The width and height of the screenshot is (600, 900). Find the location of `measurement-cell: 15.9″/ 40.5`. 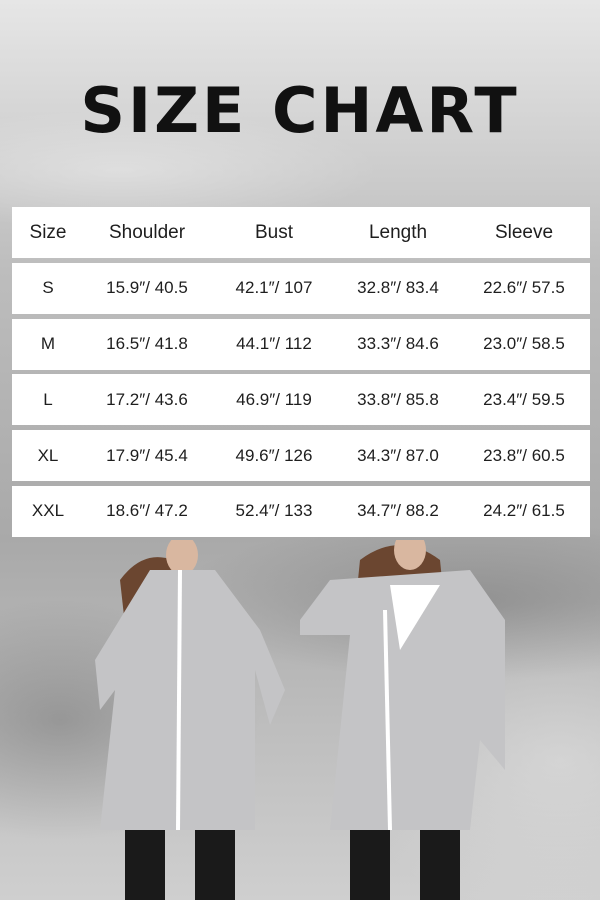

measurement-cell: 15.9″/ 40.5 is located at coordinates (147, 288).